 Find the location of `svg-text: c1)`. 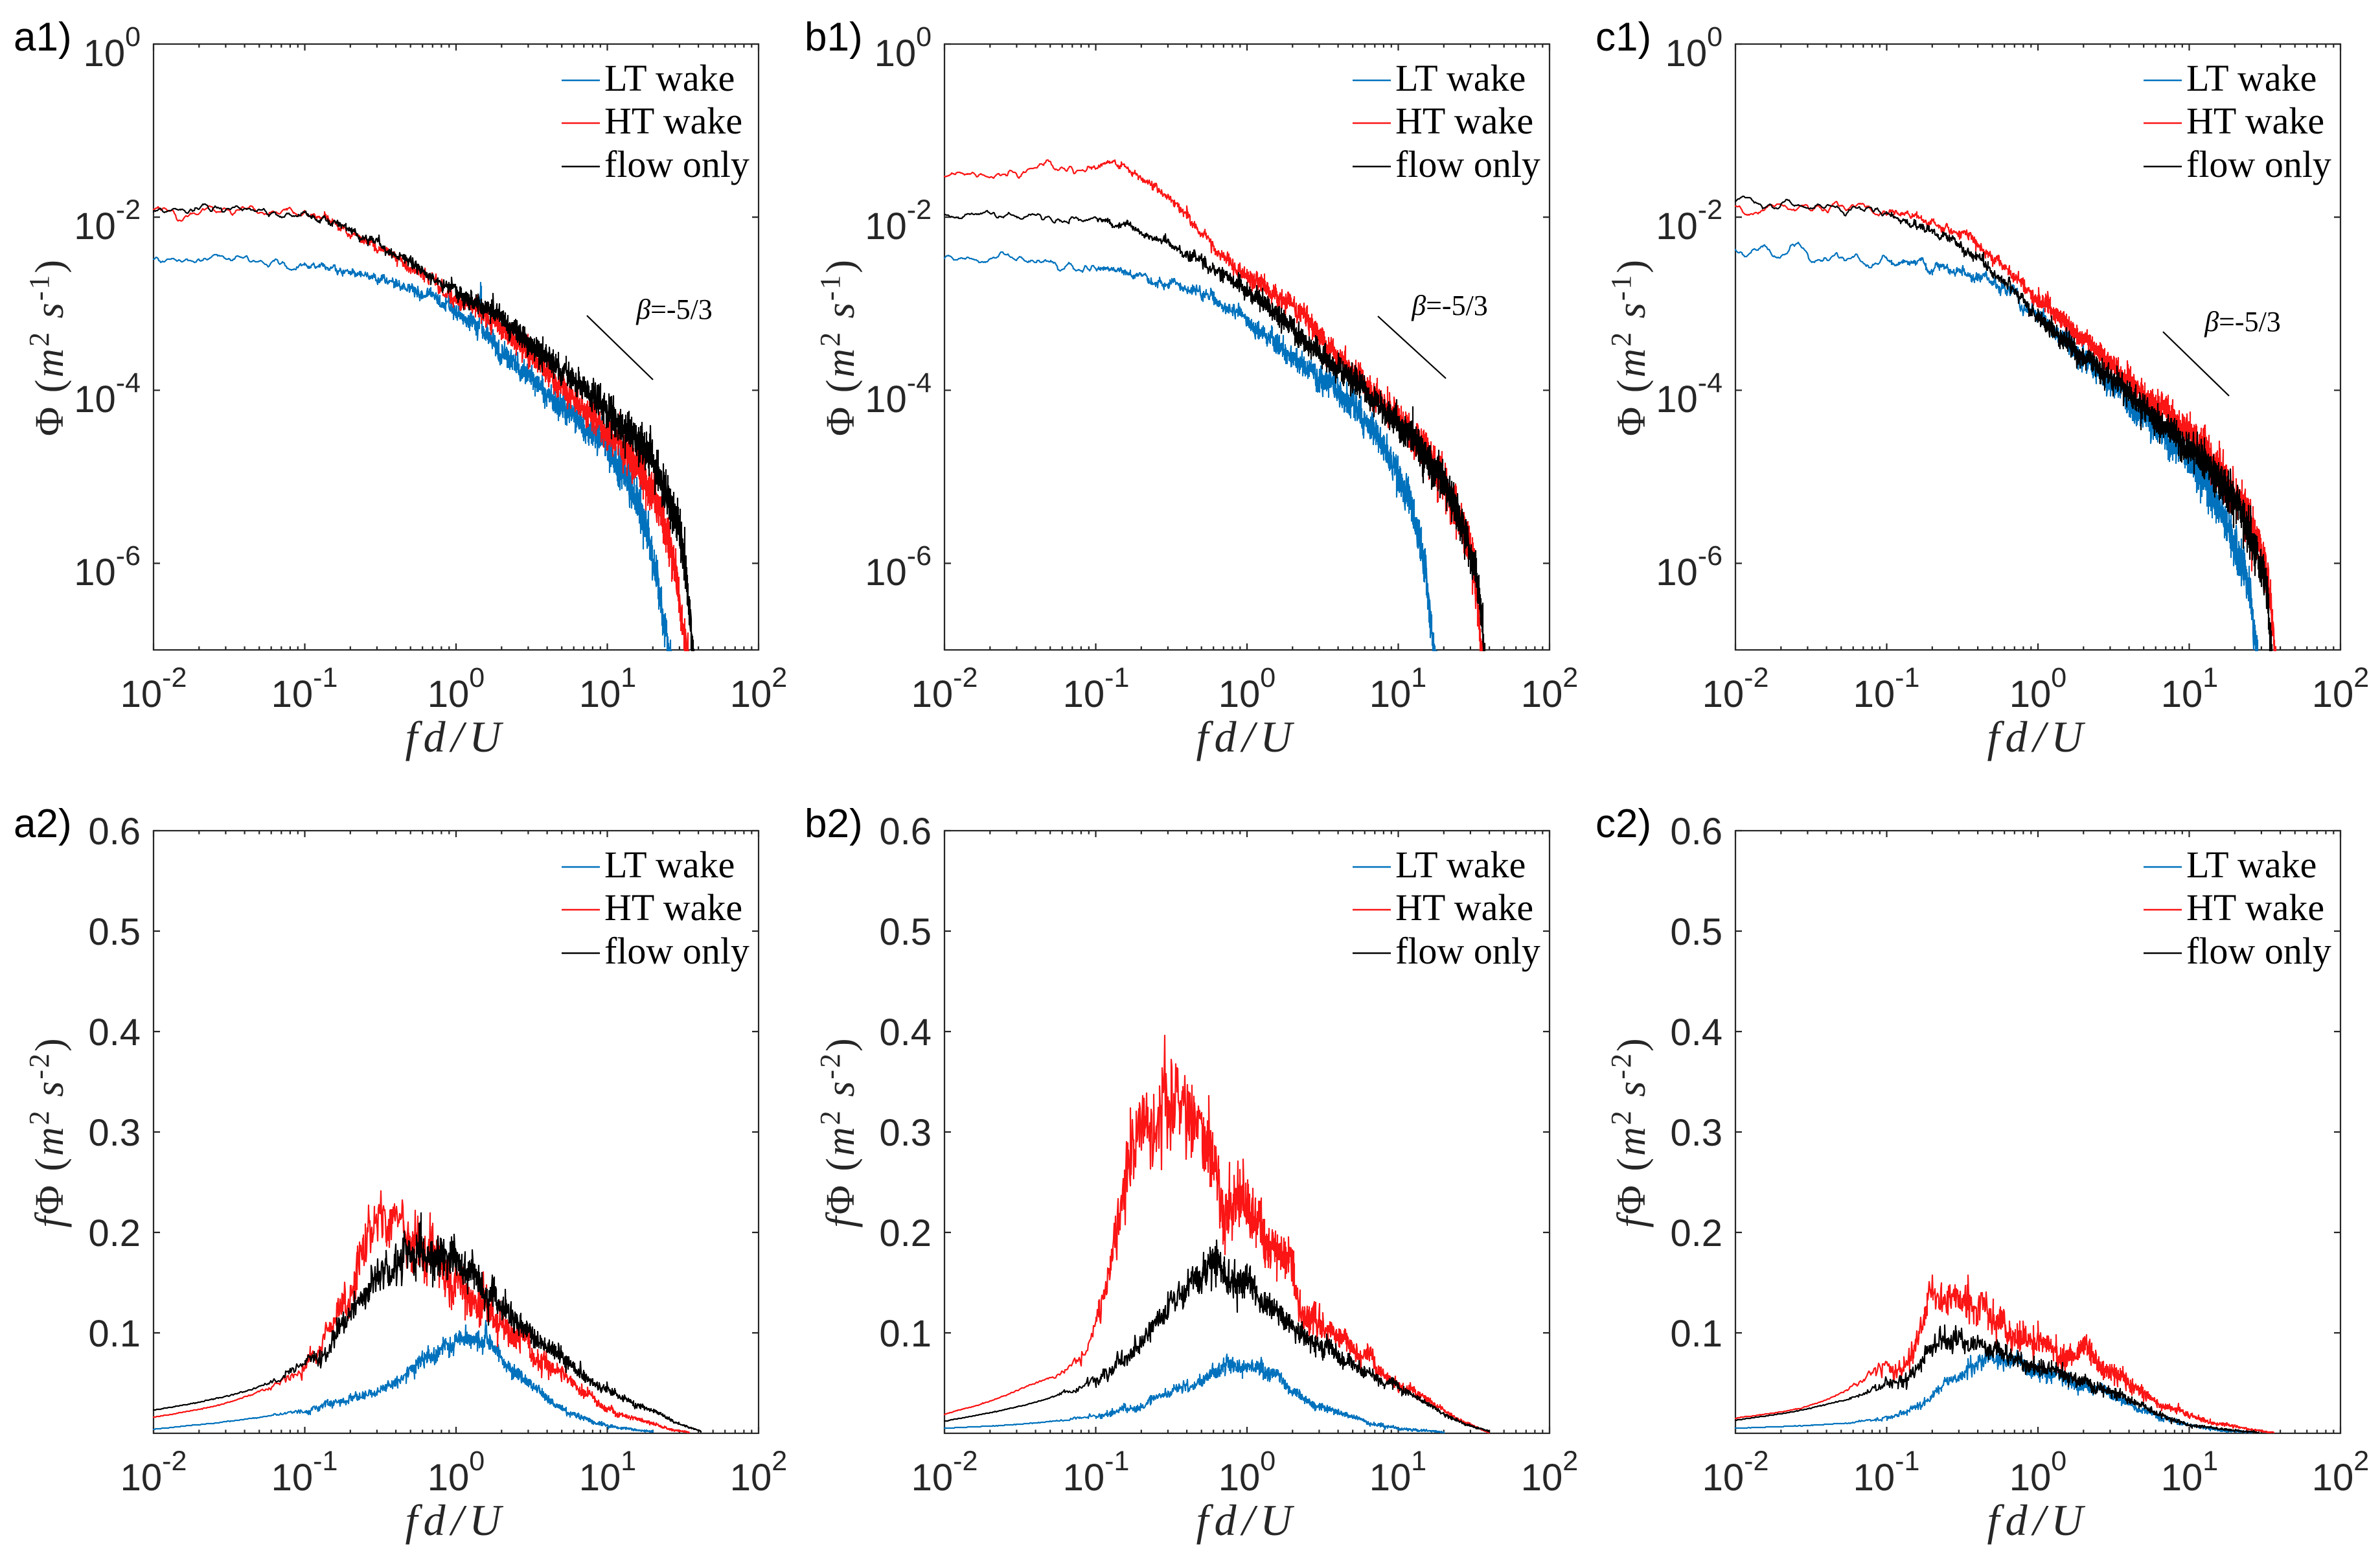

svg-text: c1) is located at coordinates (1623, 37).